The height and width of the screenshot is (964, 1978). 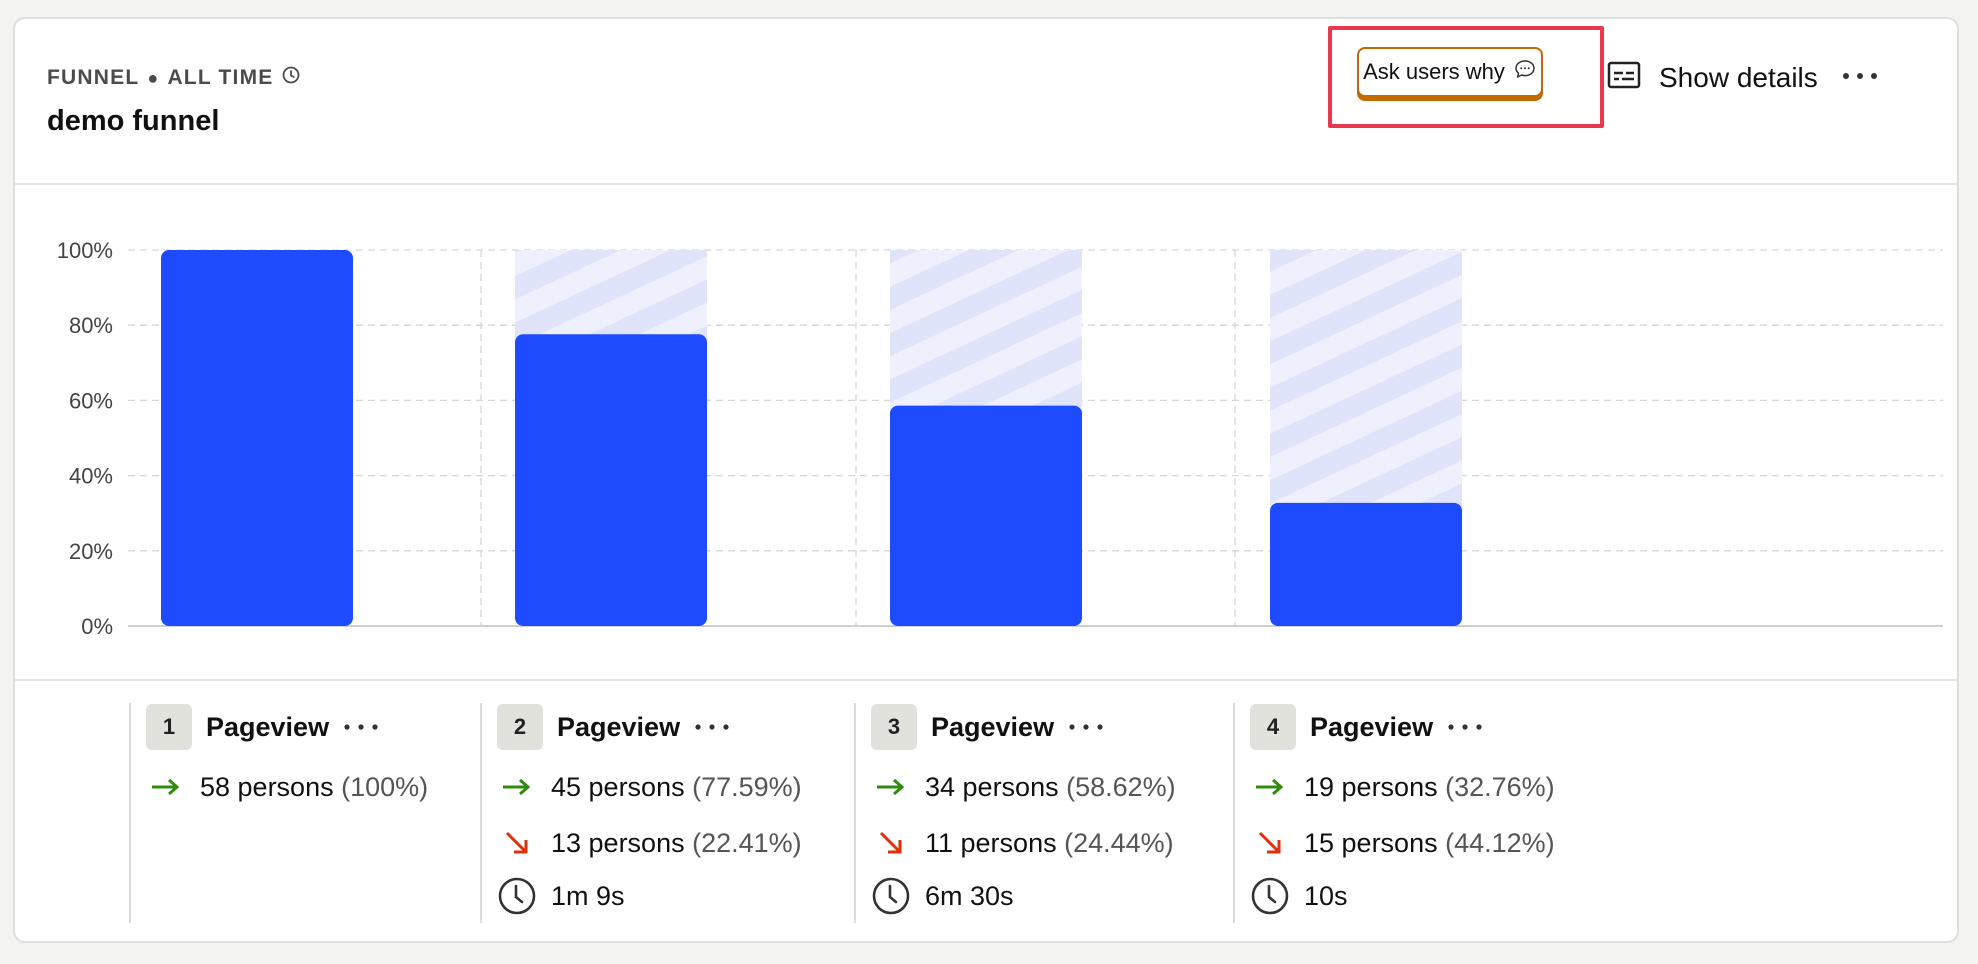 What do you see at coordinates (588, 895) in the screenshot?
I see `average-time: 1m 9s` at bounding box center [588, 895].